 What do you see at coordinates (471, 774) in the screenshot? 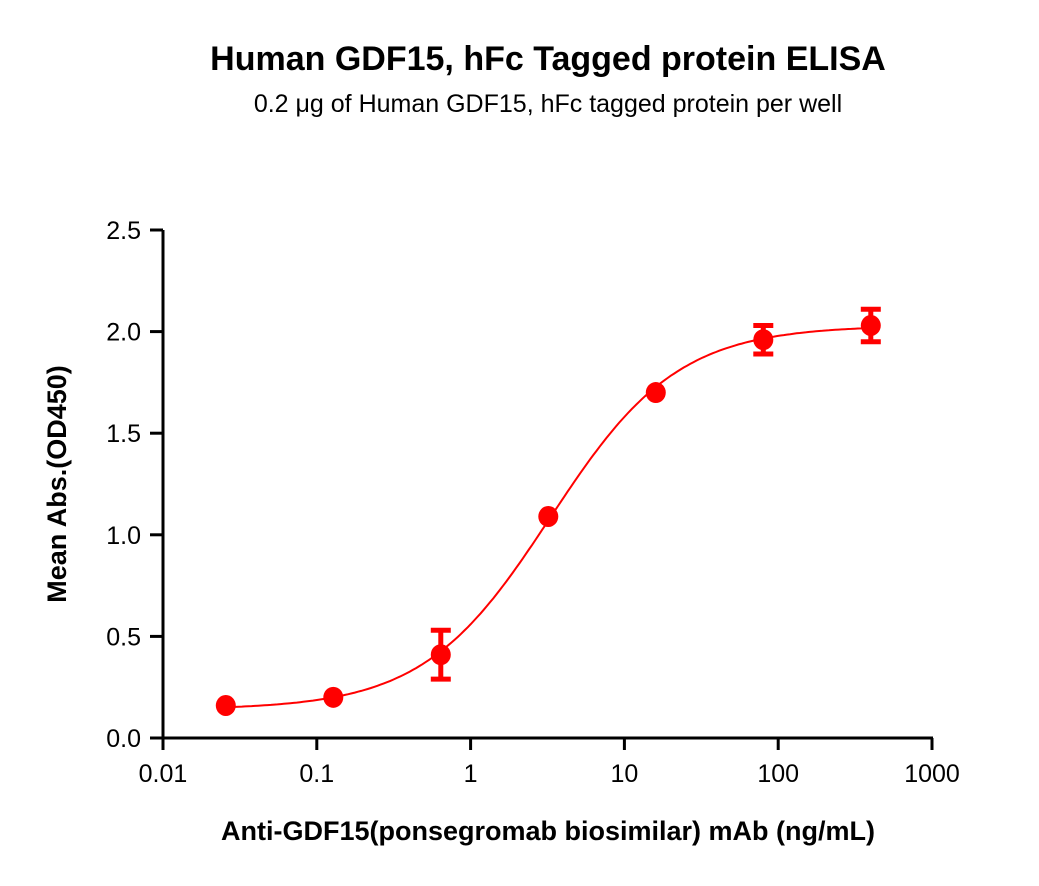
I see `x-tick-label: 1` at bounding box center [471, 774].